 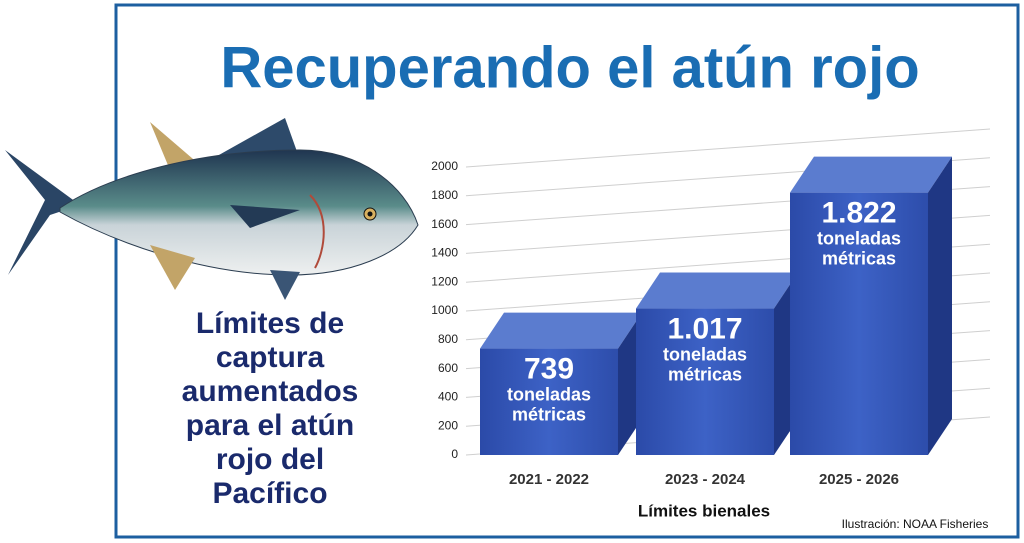 I want to click on x-axis-label: Límites bienales, so click(x=704, y=510).